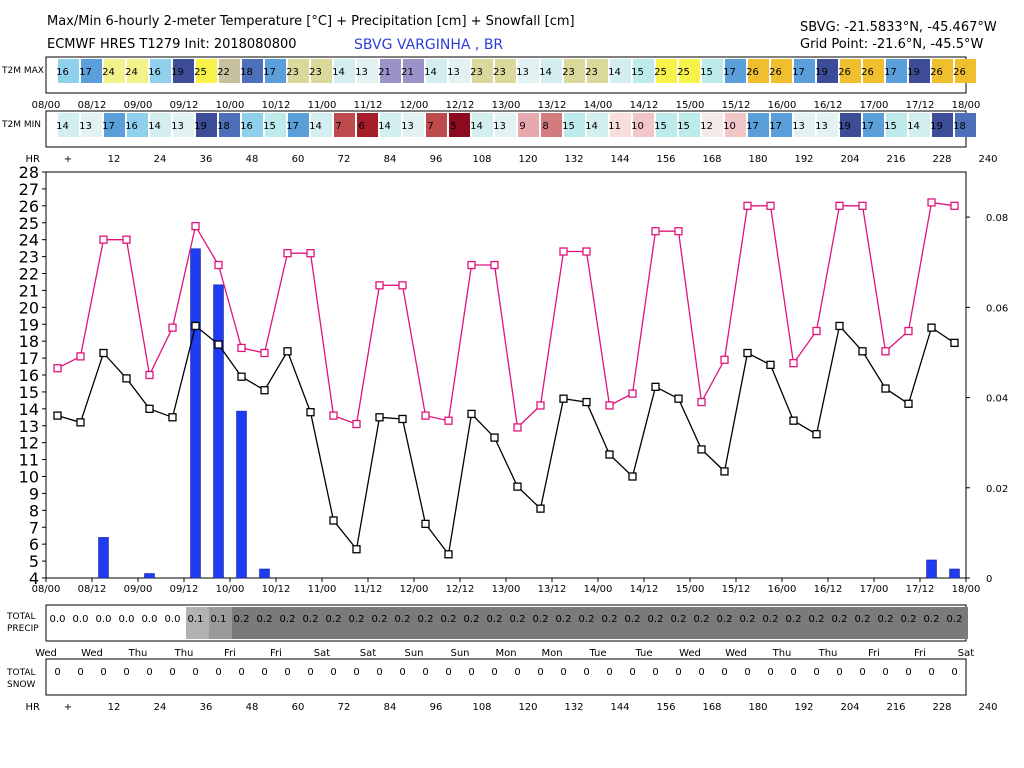 The image size is (1024, 768). Describe the element at coordinates (114, 707) in the screenshot. I see `hour-label-bottom: 12` at that location.